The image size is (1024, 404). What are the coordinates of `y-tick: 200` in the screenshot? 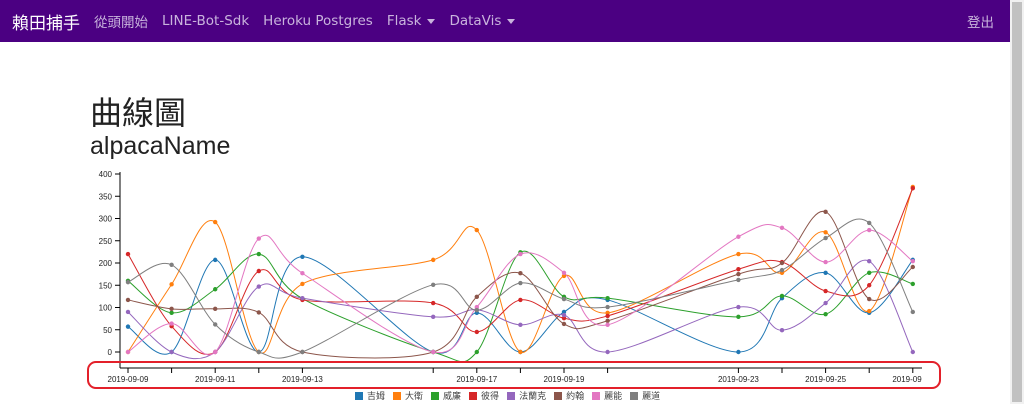 It's located at (109, 263).